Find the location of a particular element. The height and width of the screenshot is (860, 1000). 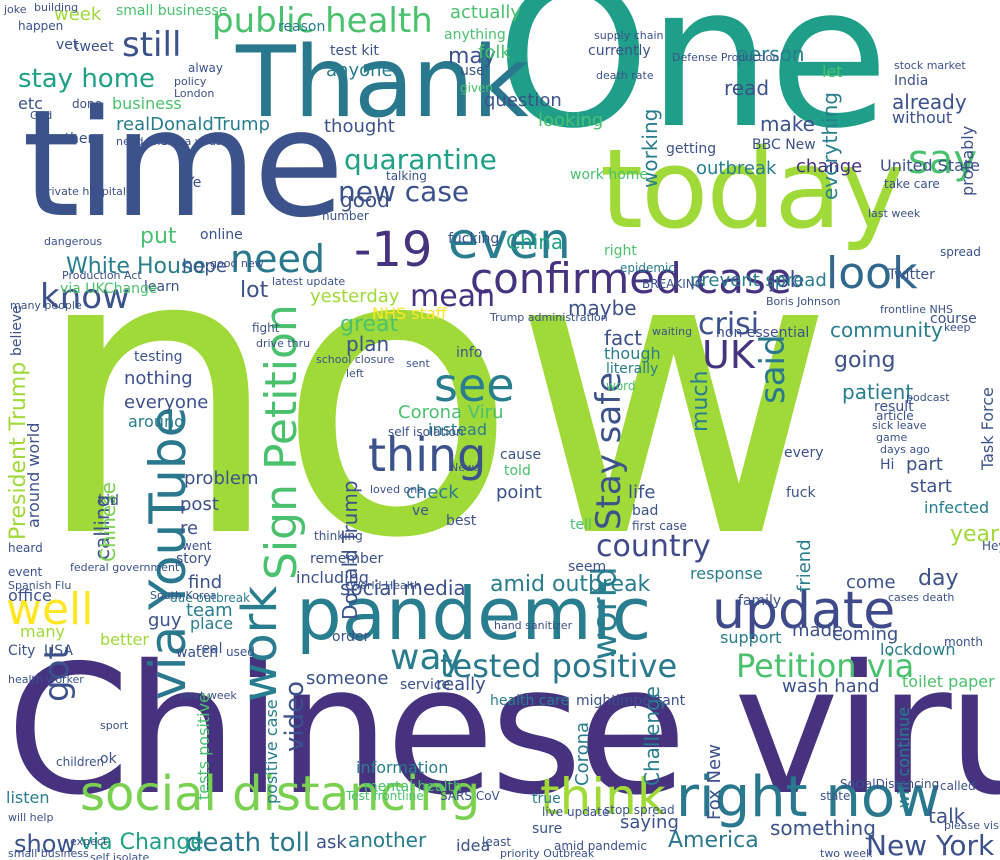

word-good: good is located at coordinates (365, 200).